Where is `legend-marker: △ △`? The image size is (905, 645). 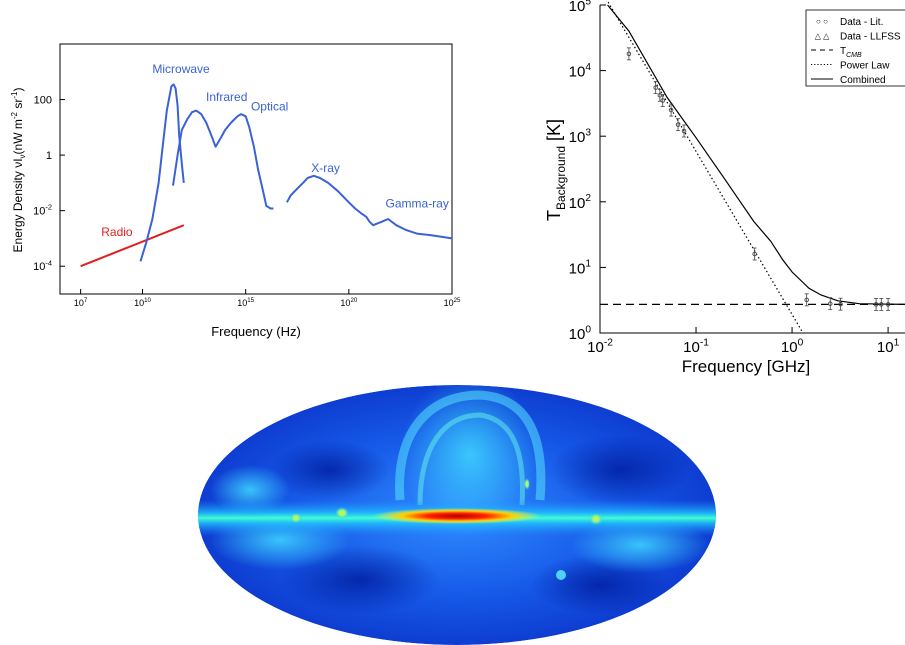 legend-marker: △ △ is located at coordinates (822, 36).